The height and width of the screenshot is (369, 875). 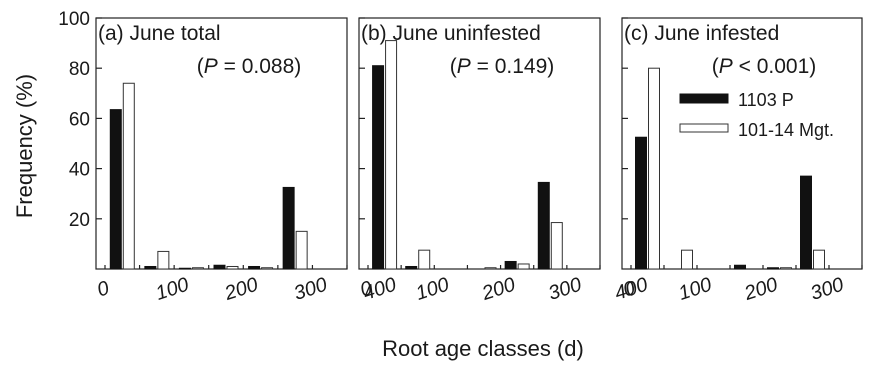 What do you see at coordinates (786, 130) in the screenshot?
I see `legend-label: 101-14 Mgt.` at bounding box center [786, 130].